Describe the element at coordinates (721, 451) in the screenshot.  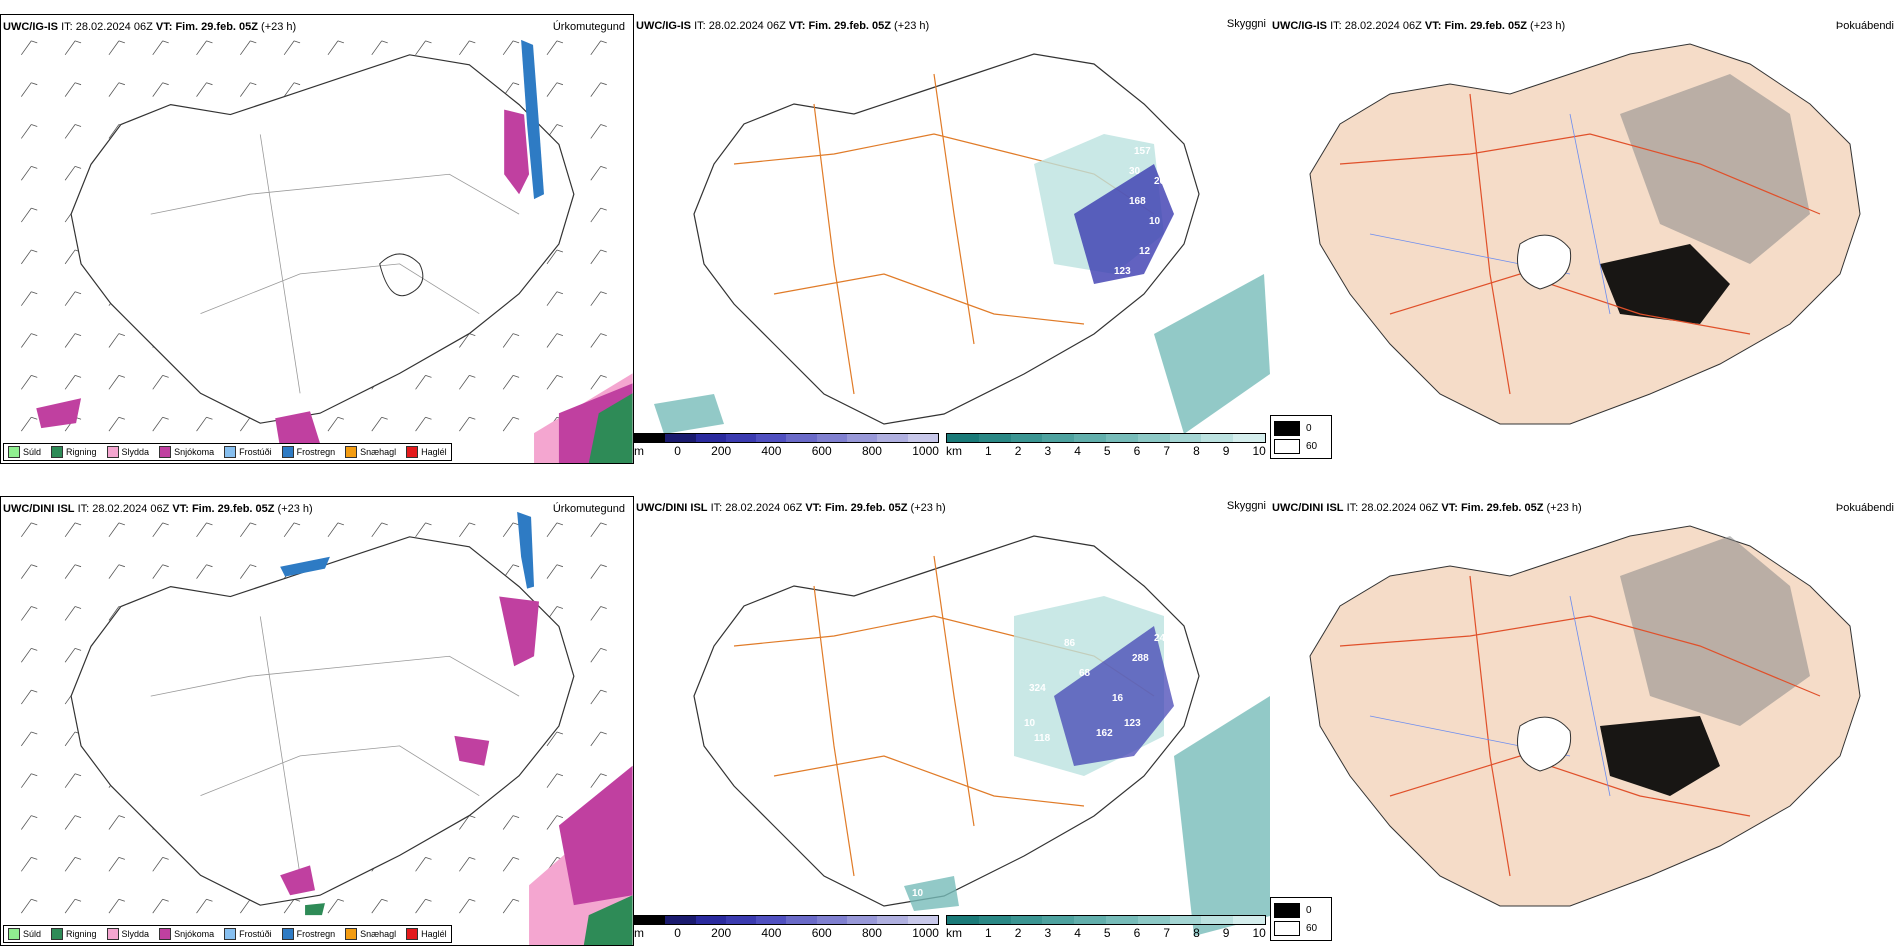
I see `scale-tick: 200` at that location.